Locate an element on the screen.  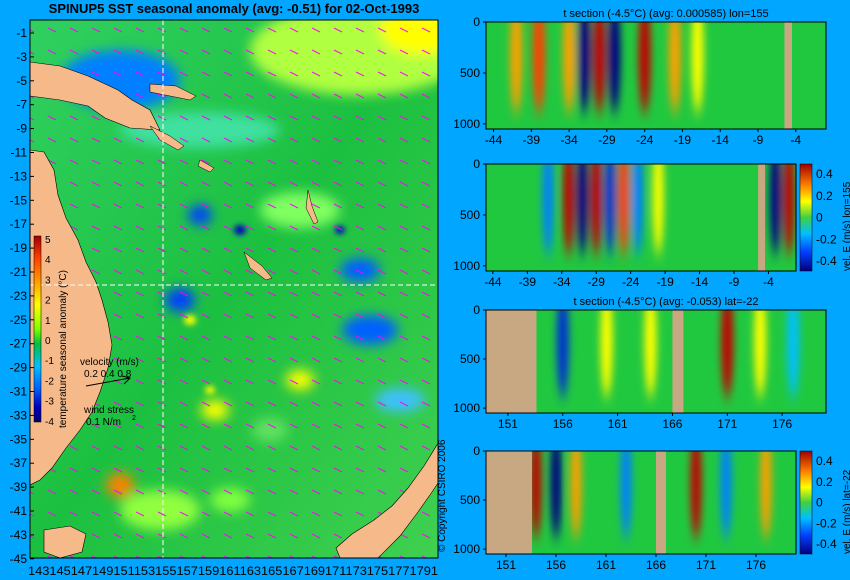
sst-colorbar-tick: -2 is located at coordinates (49, 381).